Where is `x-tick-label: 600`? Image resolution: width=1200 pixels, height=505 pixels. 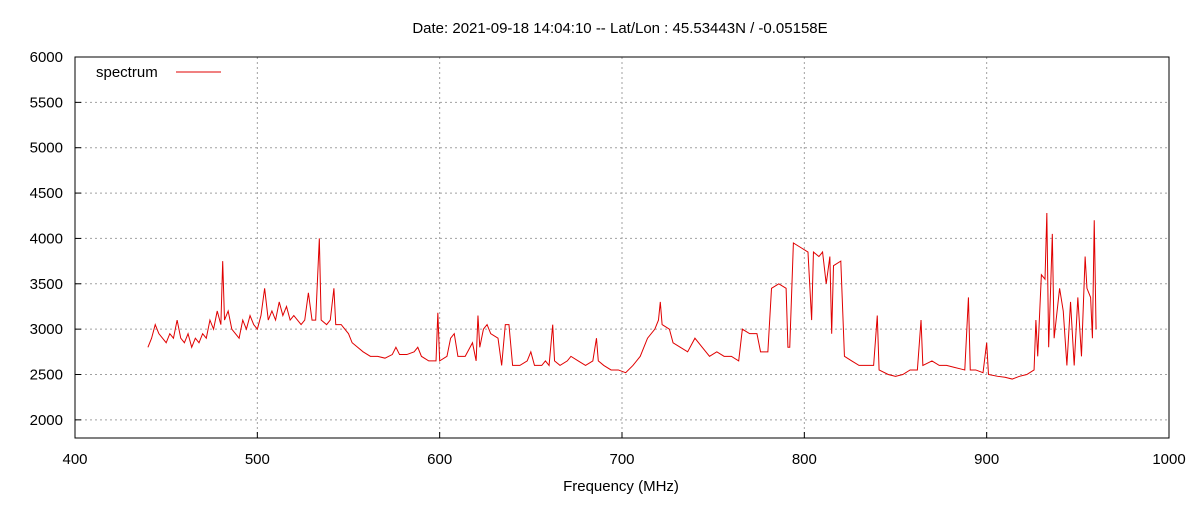
x-tick-label: 600 is located at coordinates (439, 459).